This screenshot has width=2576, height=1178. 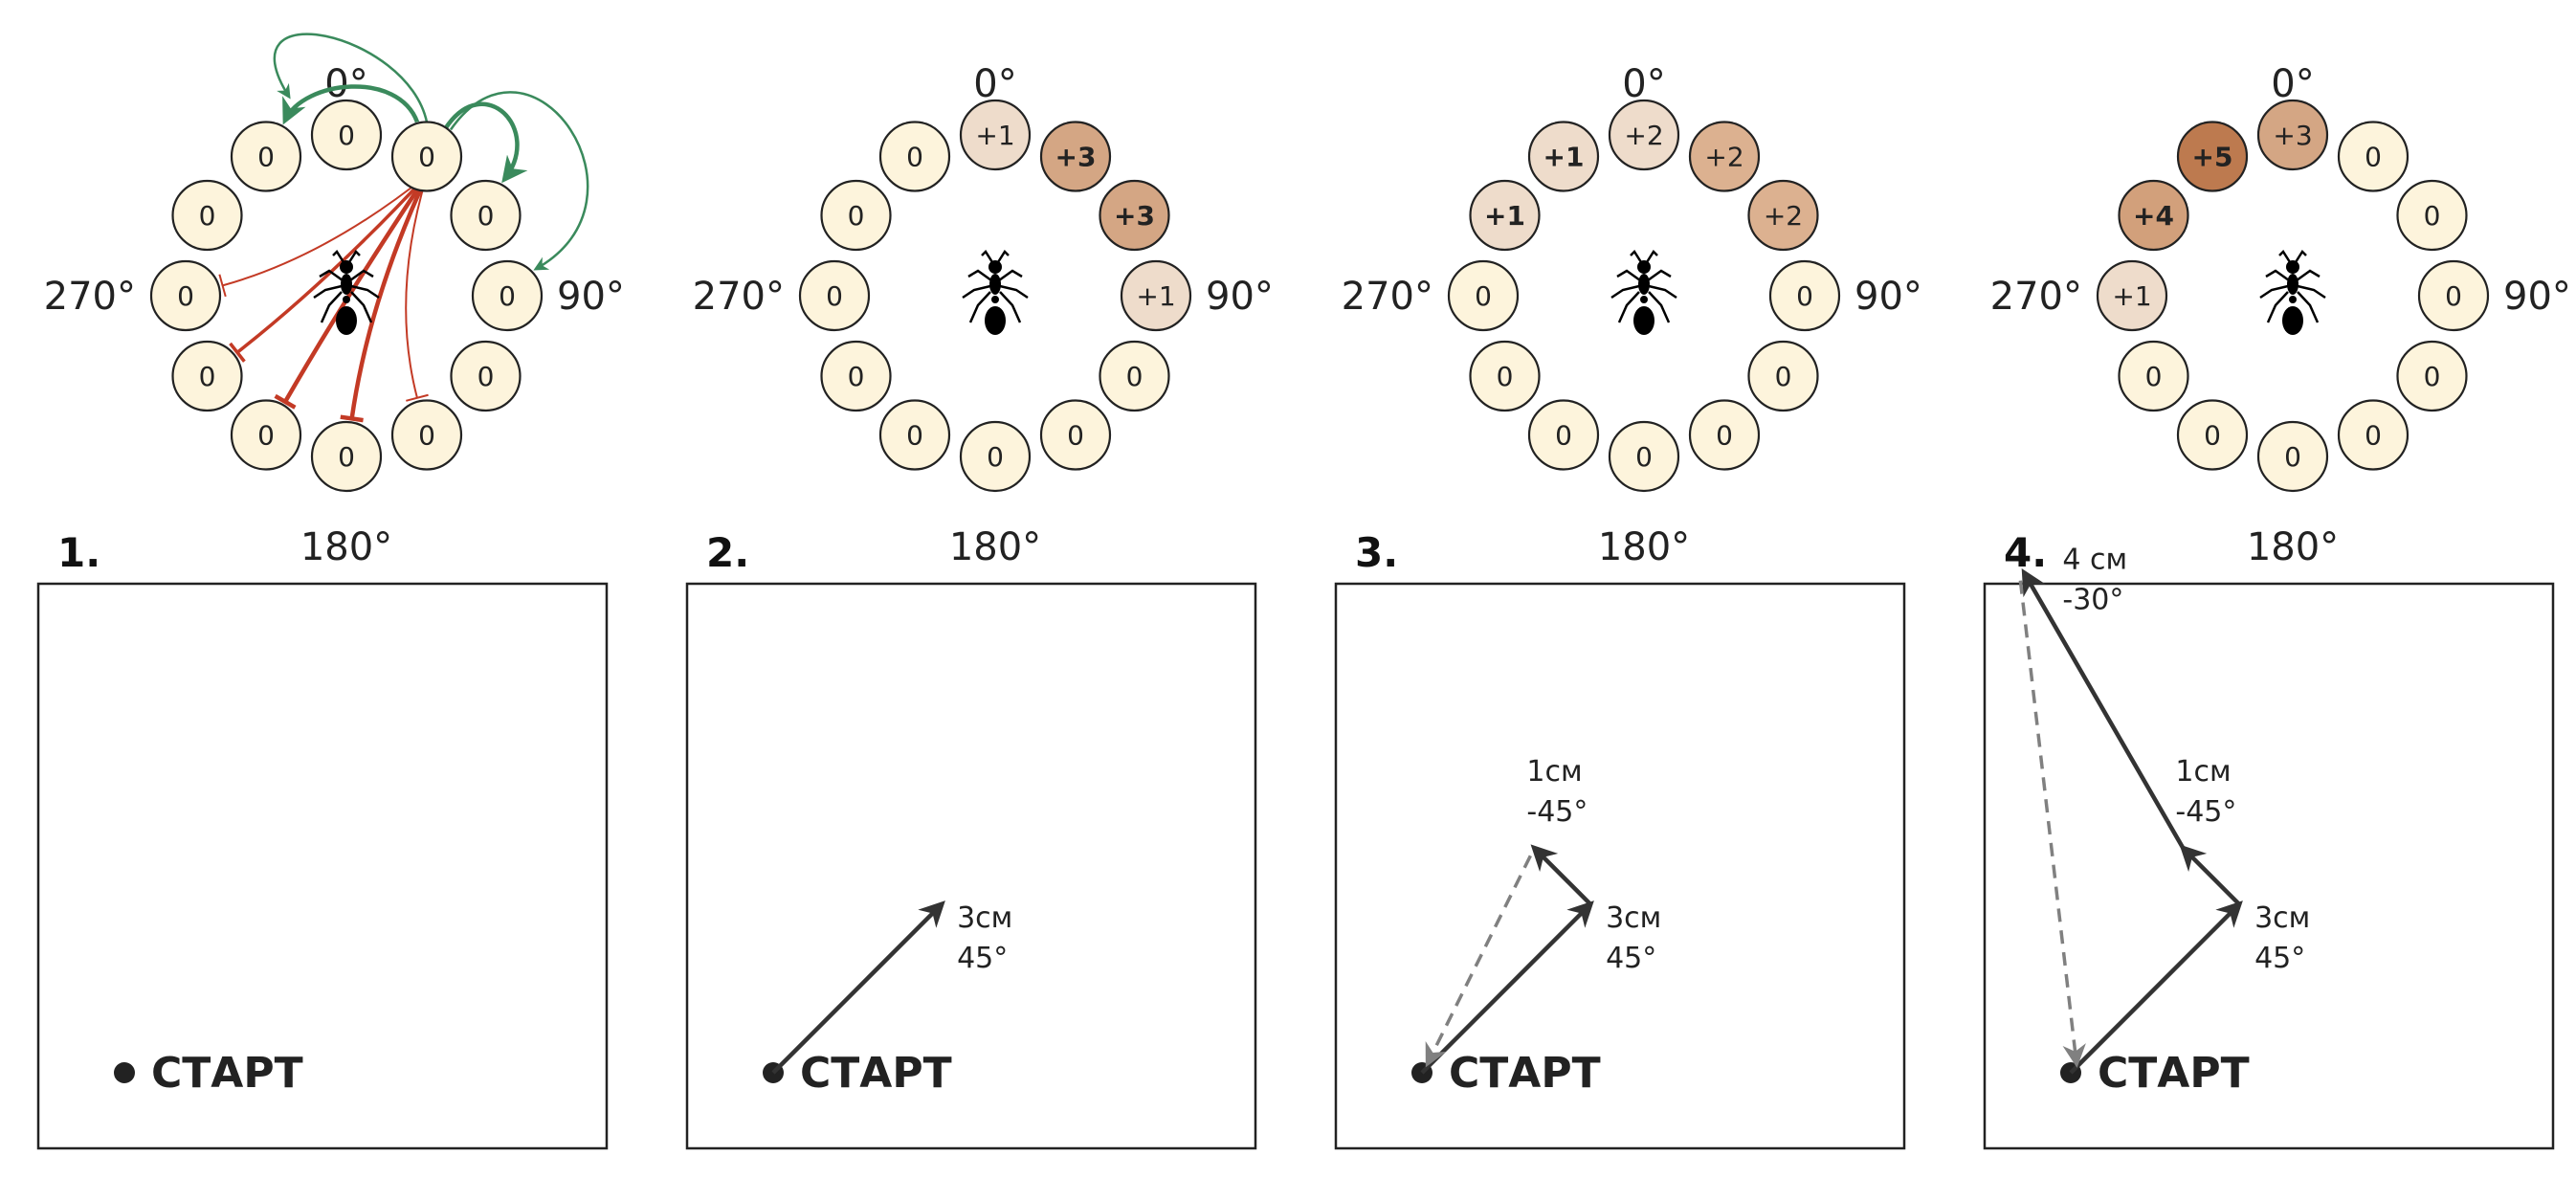 What do you see at coordinates (78, 552) in the screenshot?
I see `panel-number: 1.` at bounding box center [78, 552].